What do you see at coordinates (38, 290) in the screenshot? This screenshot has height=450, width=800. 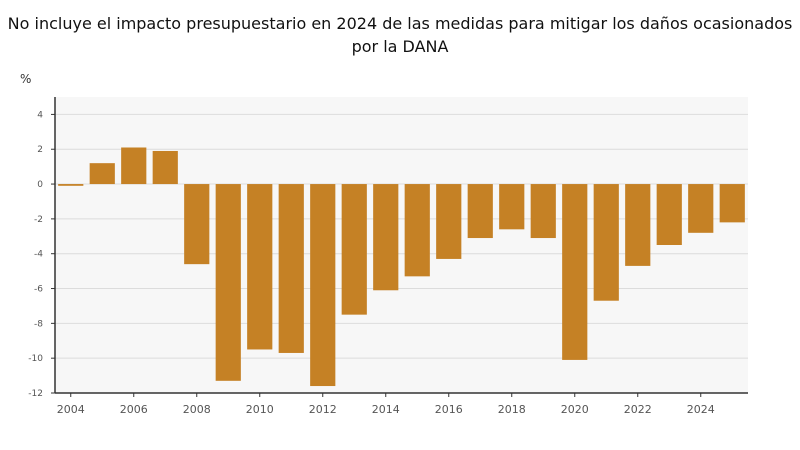 I see `y-tick-label: -6` at bounding box center [38, 290].